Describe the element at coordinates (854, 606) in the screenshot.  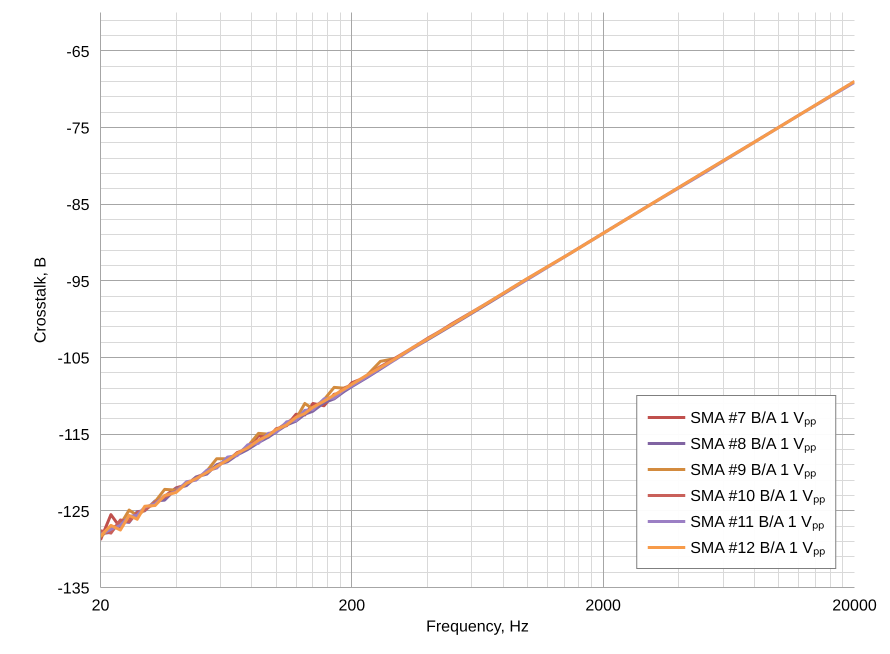
I see `x-tick-label: 20000` at that location.